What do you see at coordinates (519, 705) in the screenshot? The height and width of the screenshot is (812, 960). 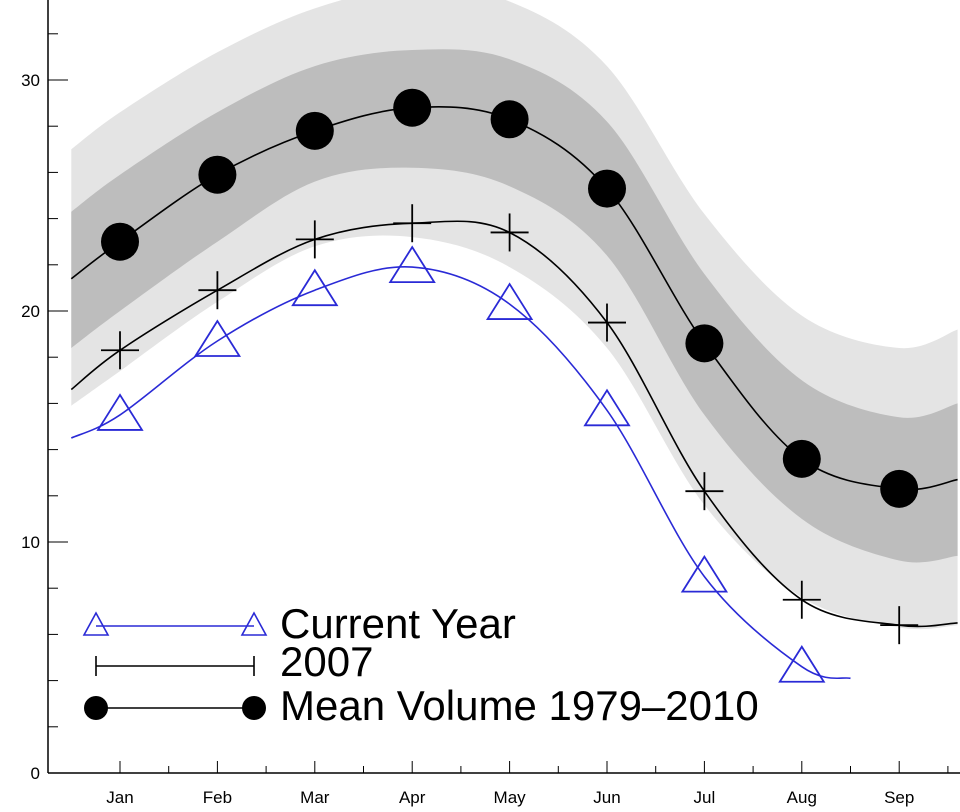 I see `legend-label: Mean Volume 1979–2010` at bounding box center [519, 705].